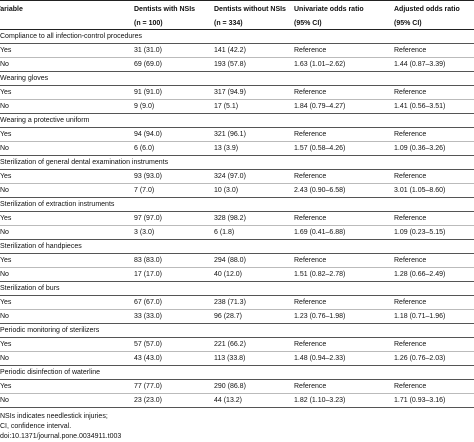  I want to click on cell-with-nsis: 23 (23.0), so click(170, 400).